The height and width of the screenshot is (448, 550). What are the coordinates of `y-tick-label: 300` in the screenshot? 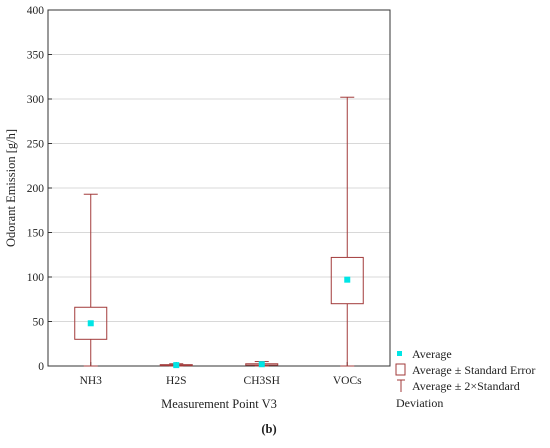 It's located at (36, 100).